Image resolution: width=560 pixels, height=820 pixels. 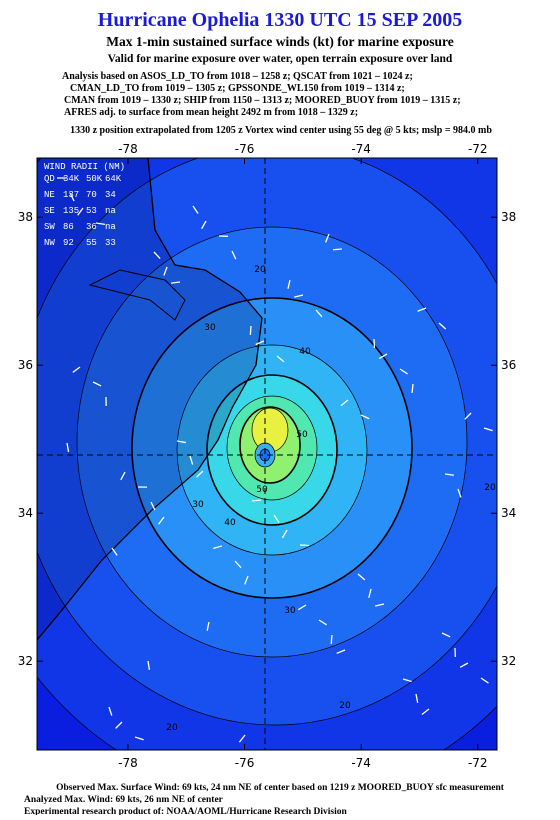 I want to click on radii-cell: NW, so click(x=49, y=243).